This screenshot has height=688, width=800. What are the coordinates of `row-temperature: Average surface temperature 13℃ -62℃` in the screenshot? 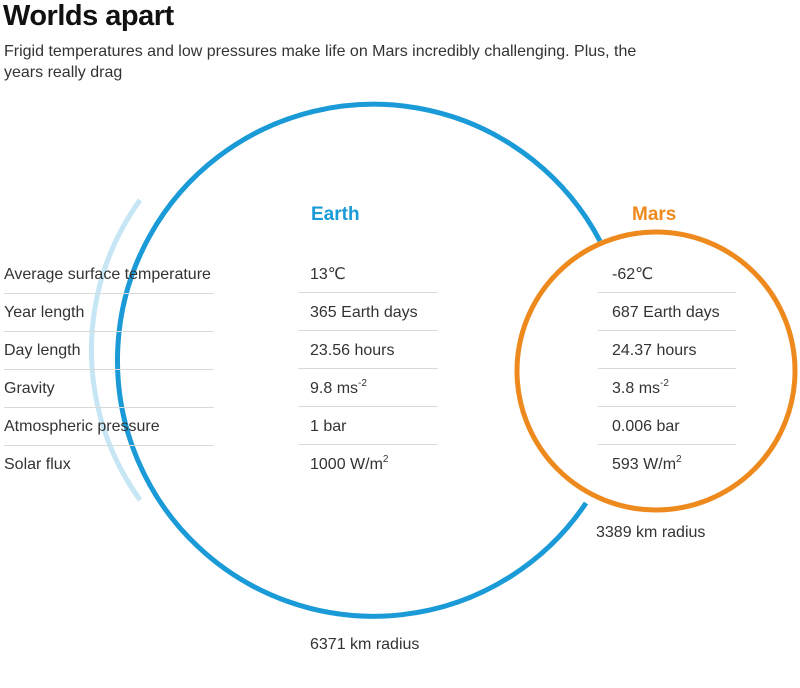 It's located at (400, 275).